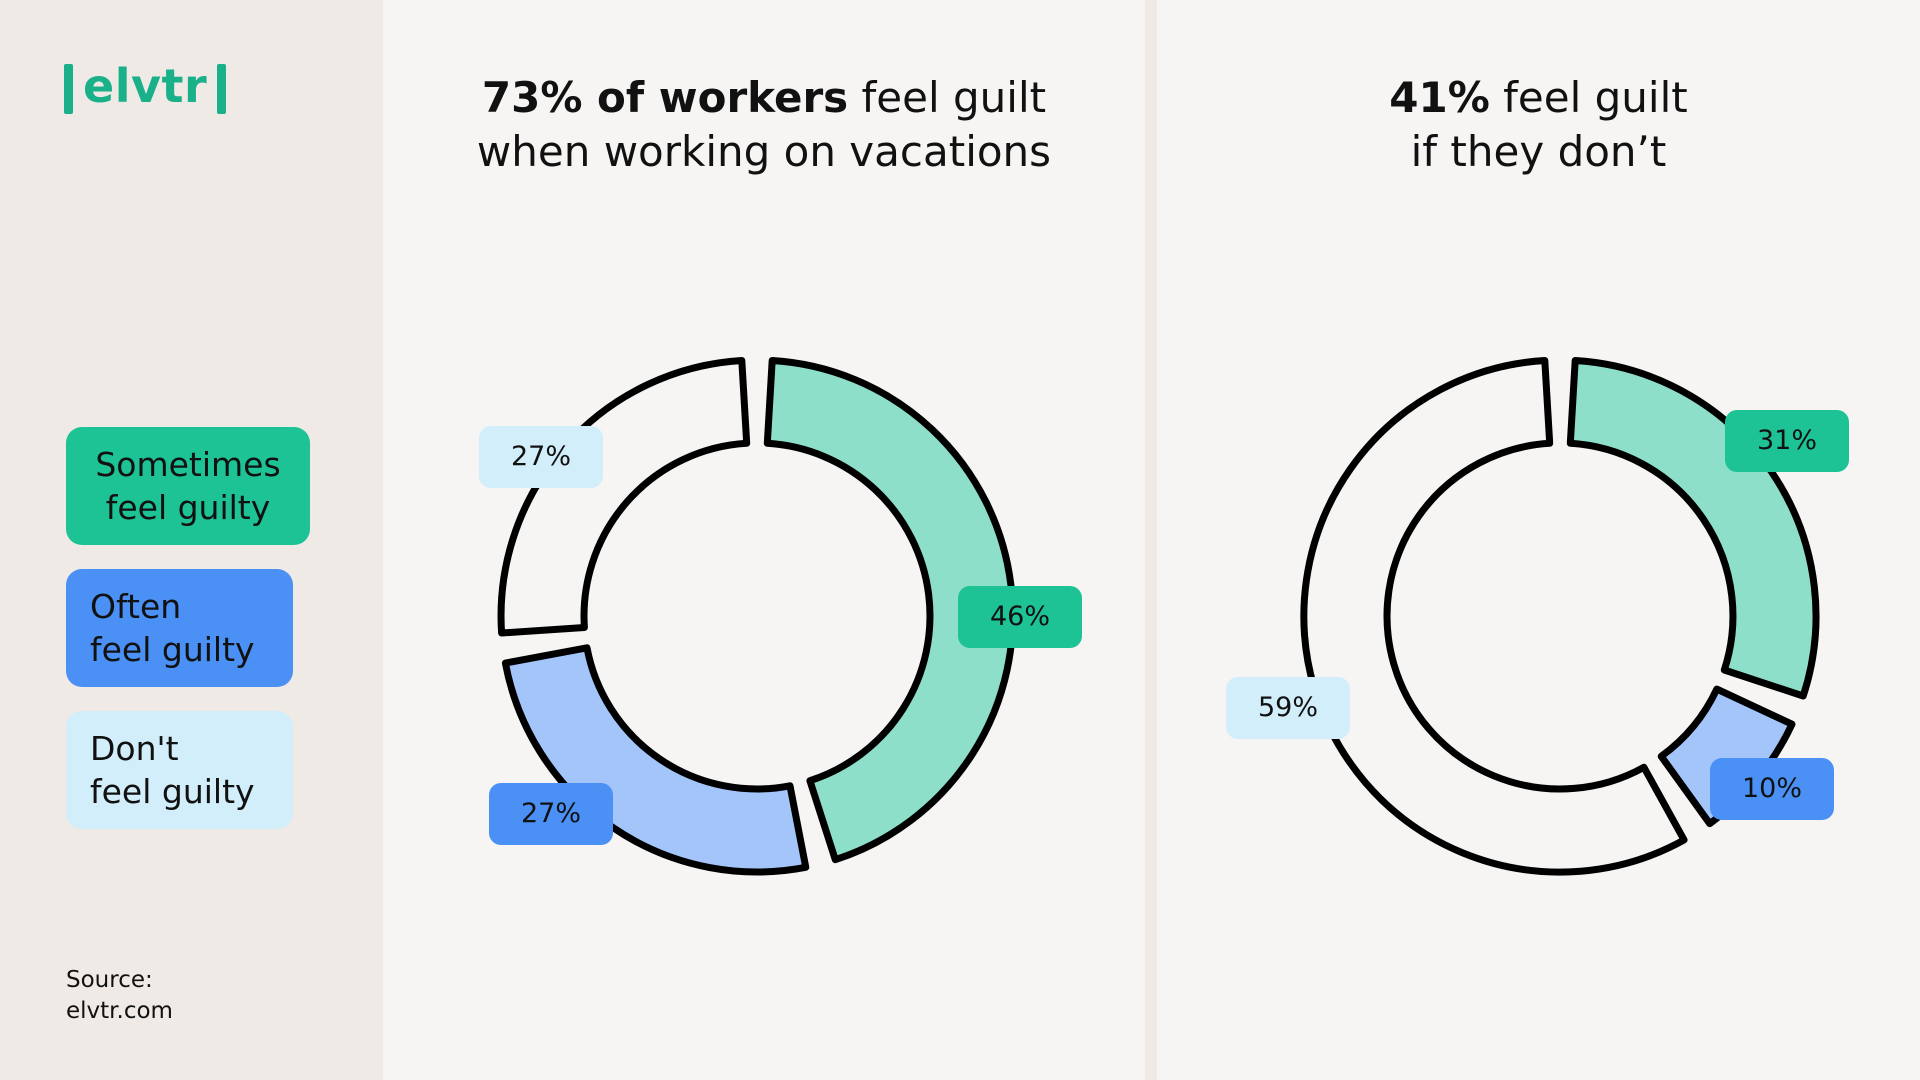  I want to click on legend-dont-line1: Don't, so click(134, 748).